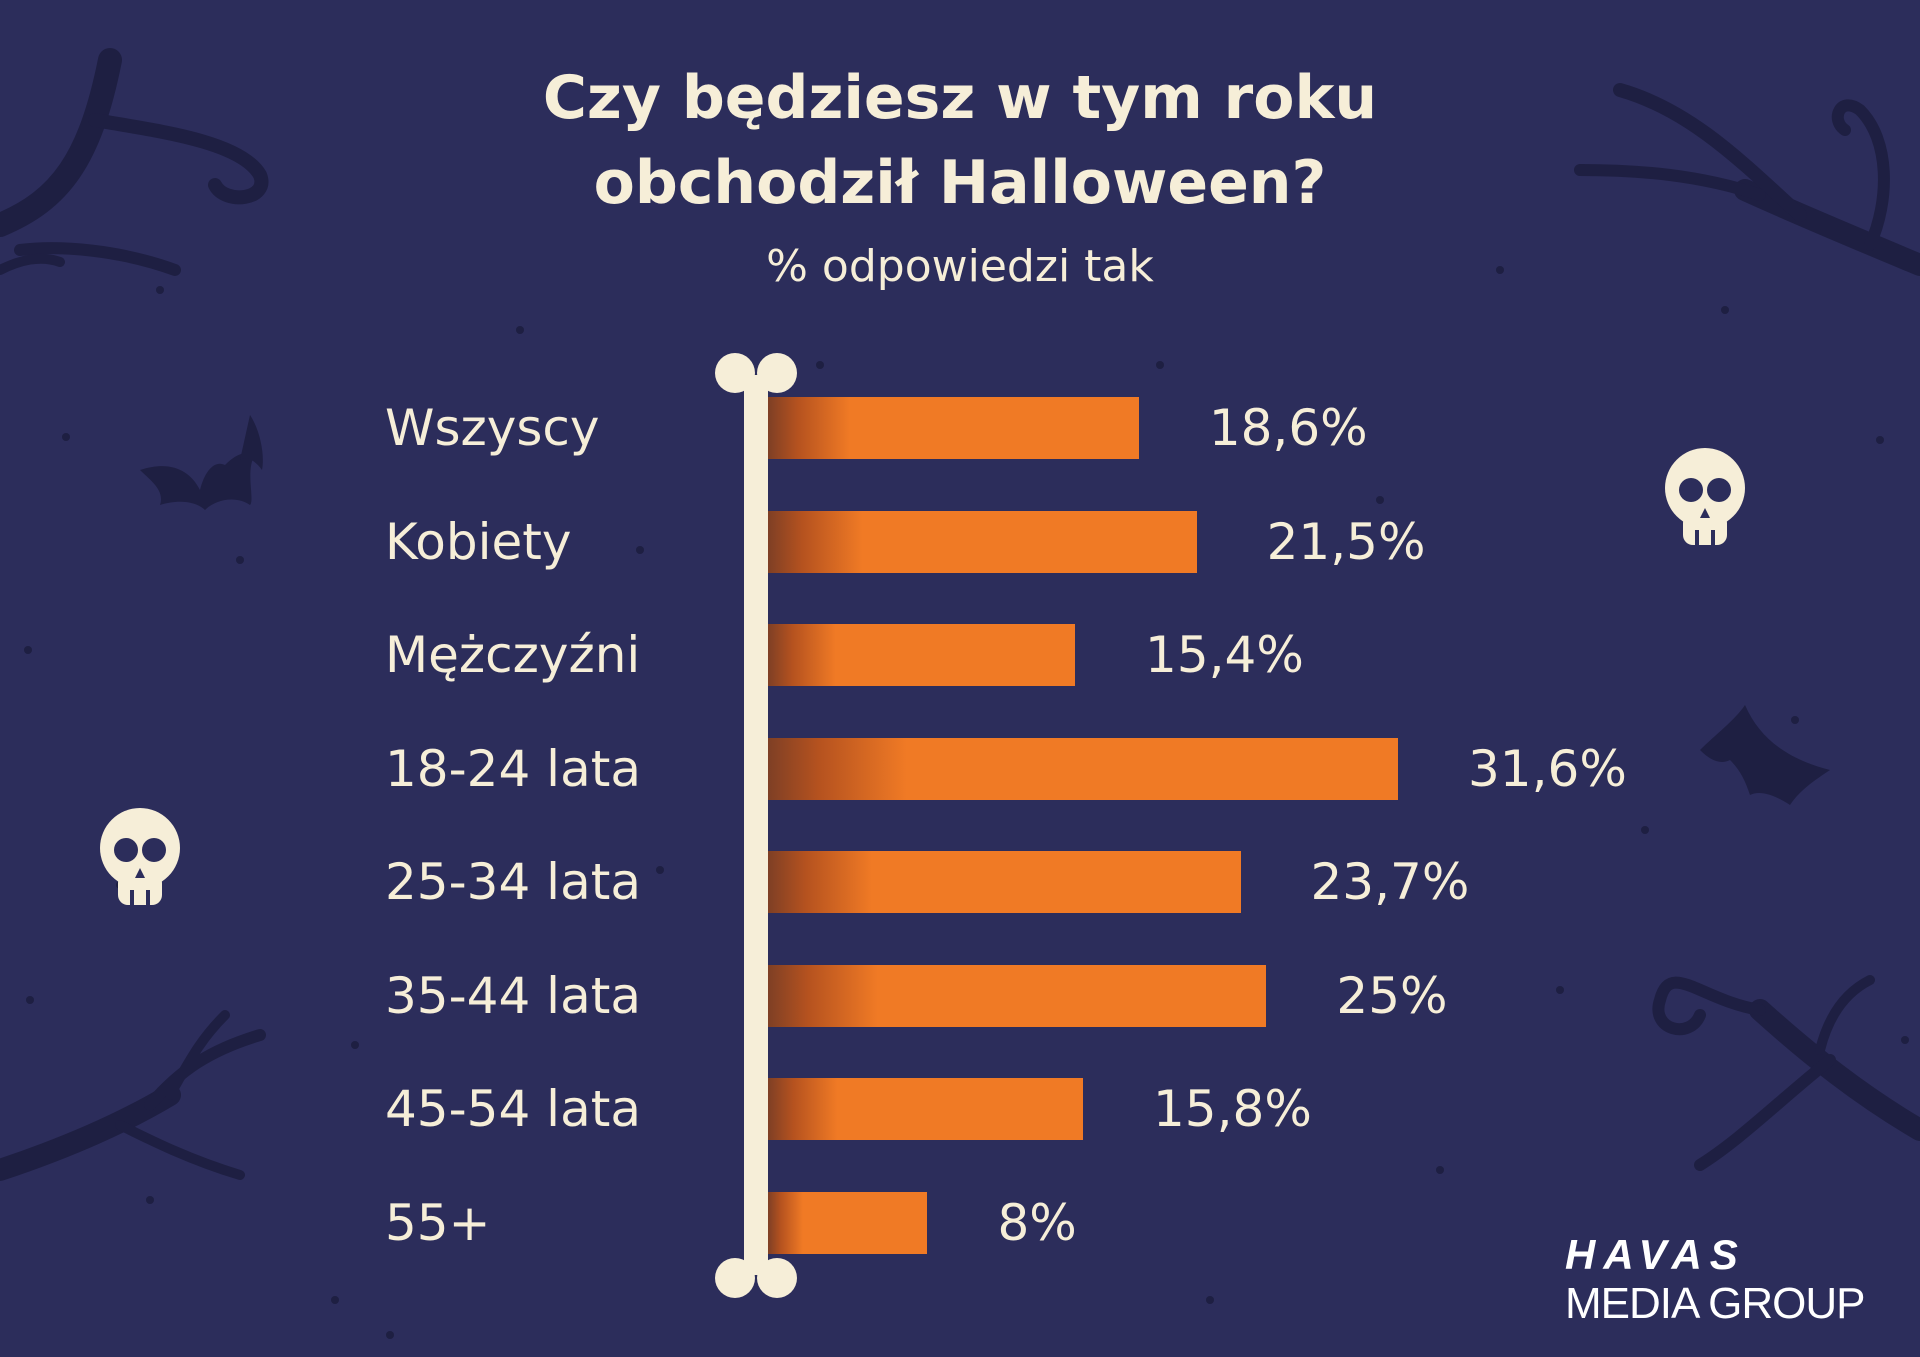  I want to click on category-label: 35-44 lata, so click(513, 995).